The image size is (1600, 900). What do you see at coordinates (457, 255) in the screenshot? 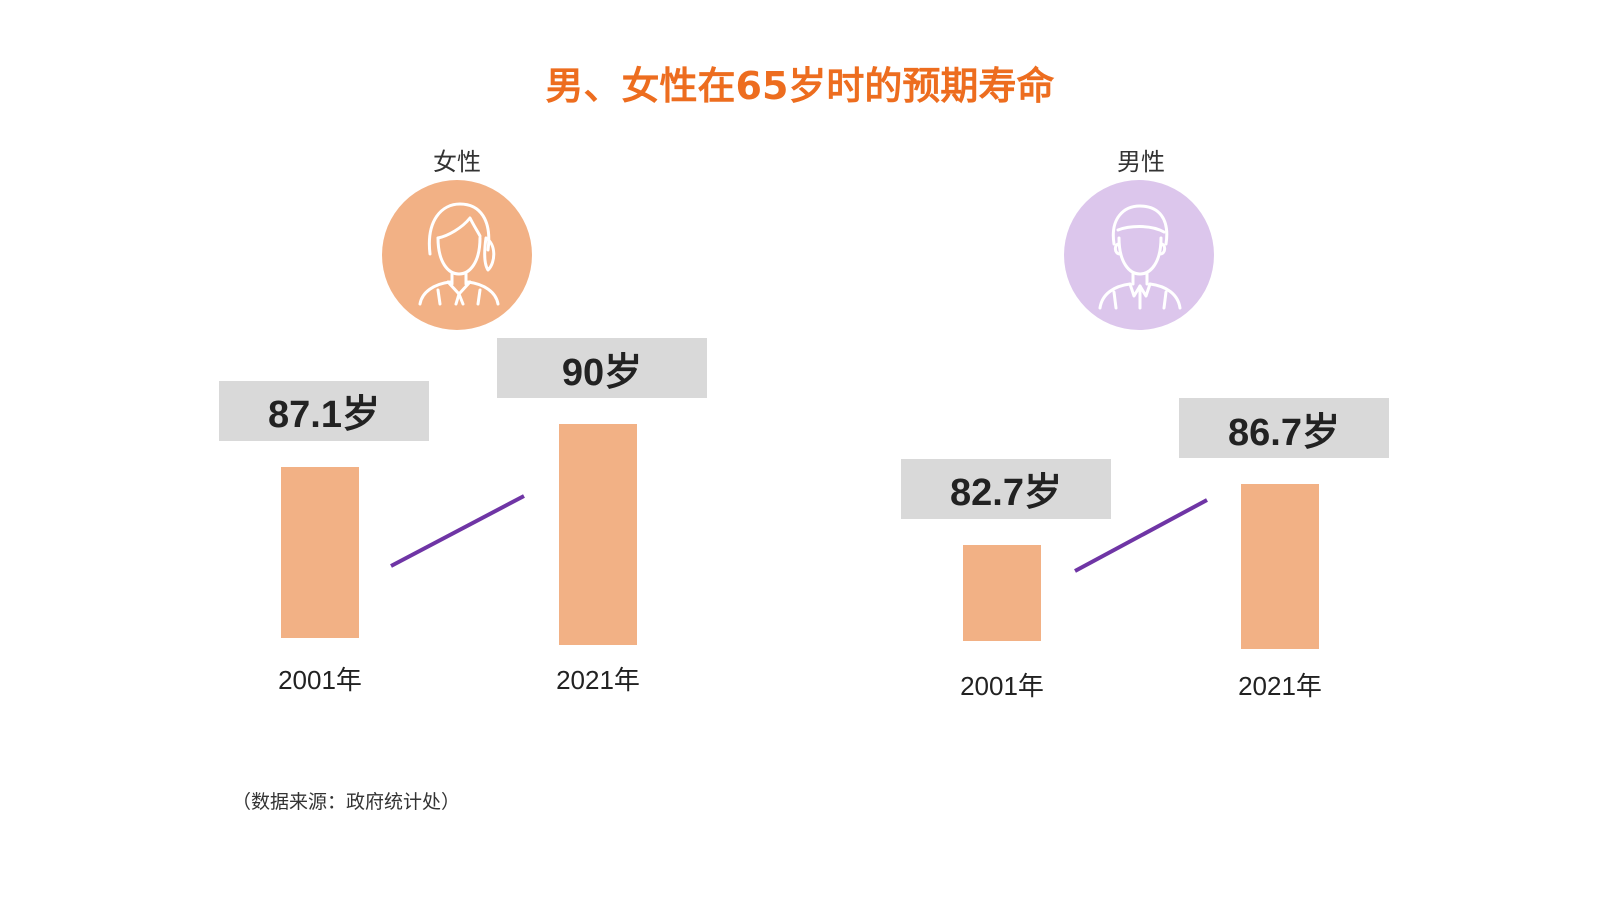
I see `woman-avatar-icon` at bounding box center [457, 255].